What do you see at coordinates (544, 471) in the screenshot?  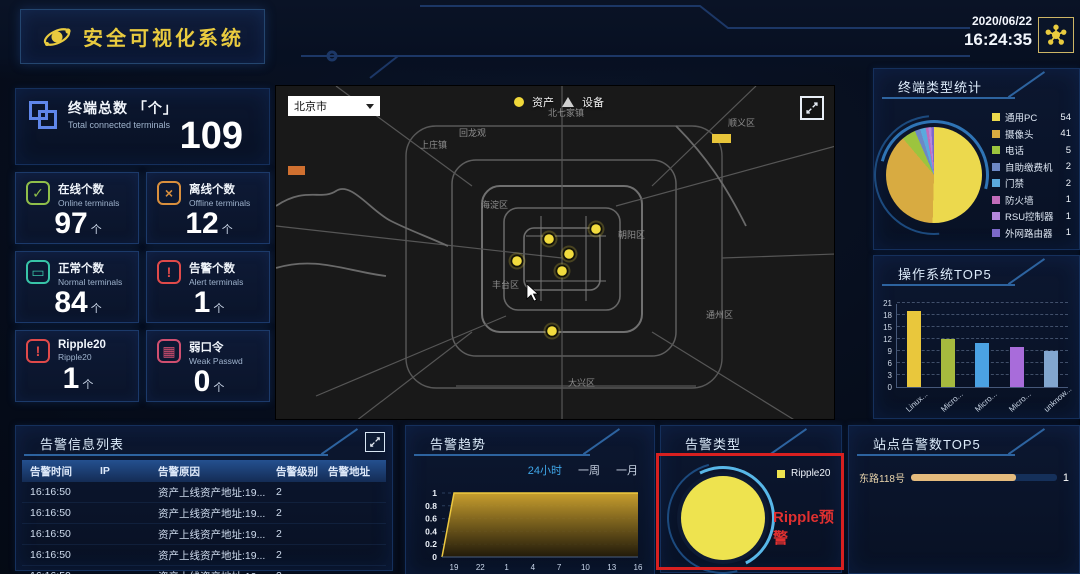 I see `tab-24h: 24小时` at bounding box center [544, 471].